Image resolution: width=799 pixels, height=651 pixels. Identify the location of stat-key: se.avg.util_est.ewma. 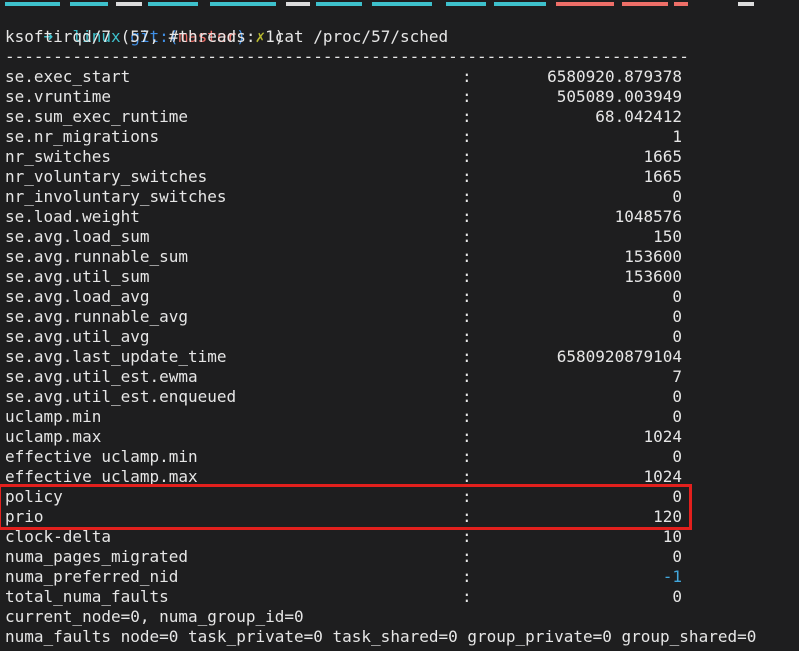
(101, 376).